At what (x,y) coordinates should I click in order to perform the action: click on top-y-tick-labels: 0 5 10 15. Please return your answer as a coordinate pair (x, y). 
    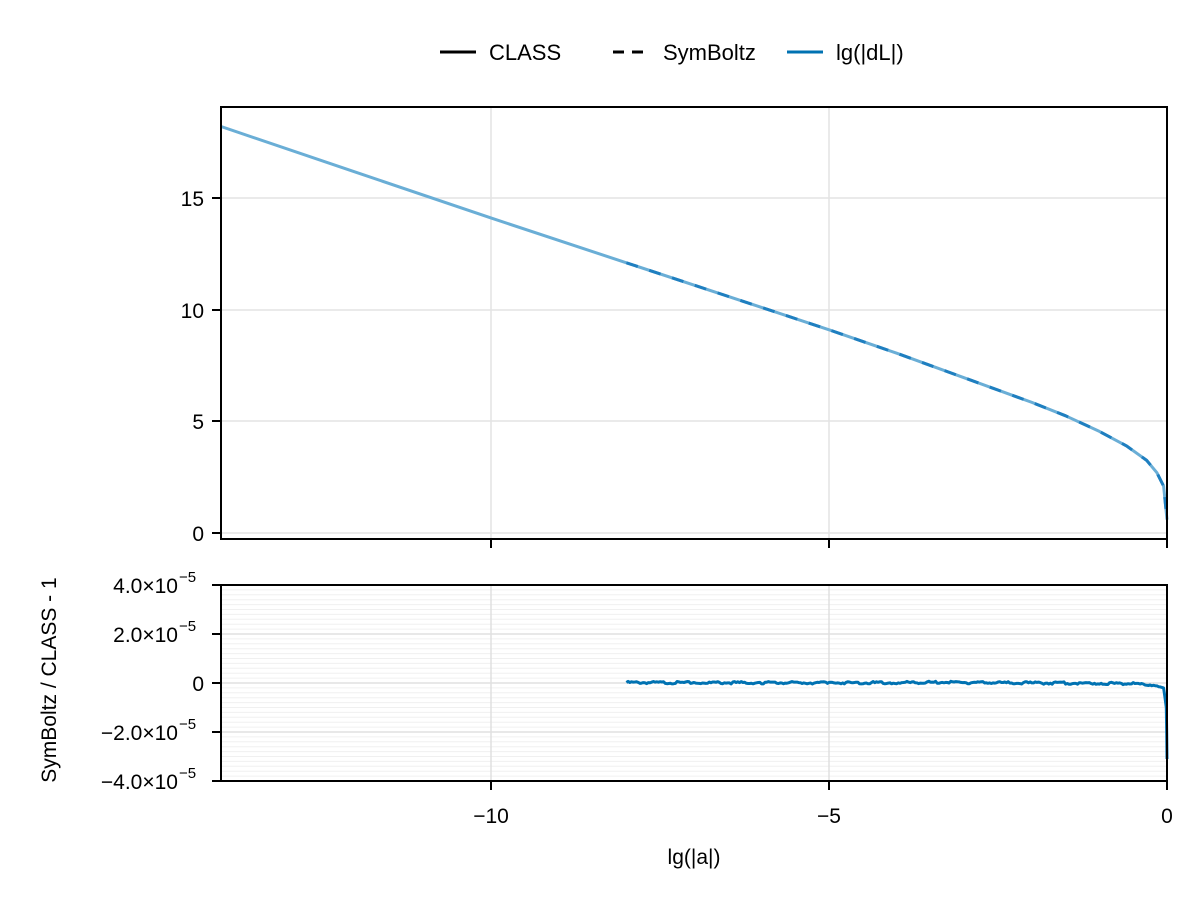
    Looking at the image, I should click on (192, 367).